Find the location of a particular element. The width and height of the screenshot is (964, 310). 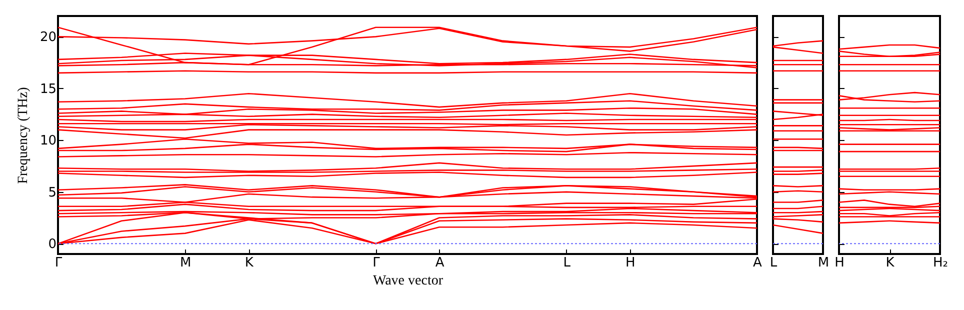

x-tick-label: H₂ is located at coordinates (940, 263).